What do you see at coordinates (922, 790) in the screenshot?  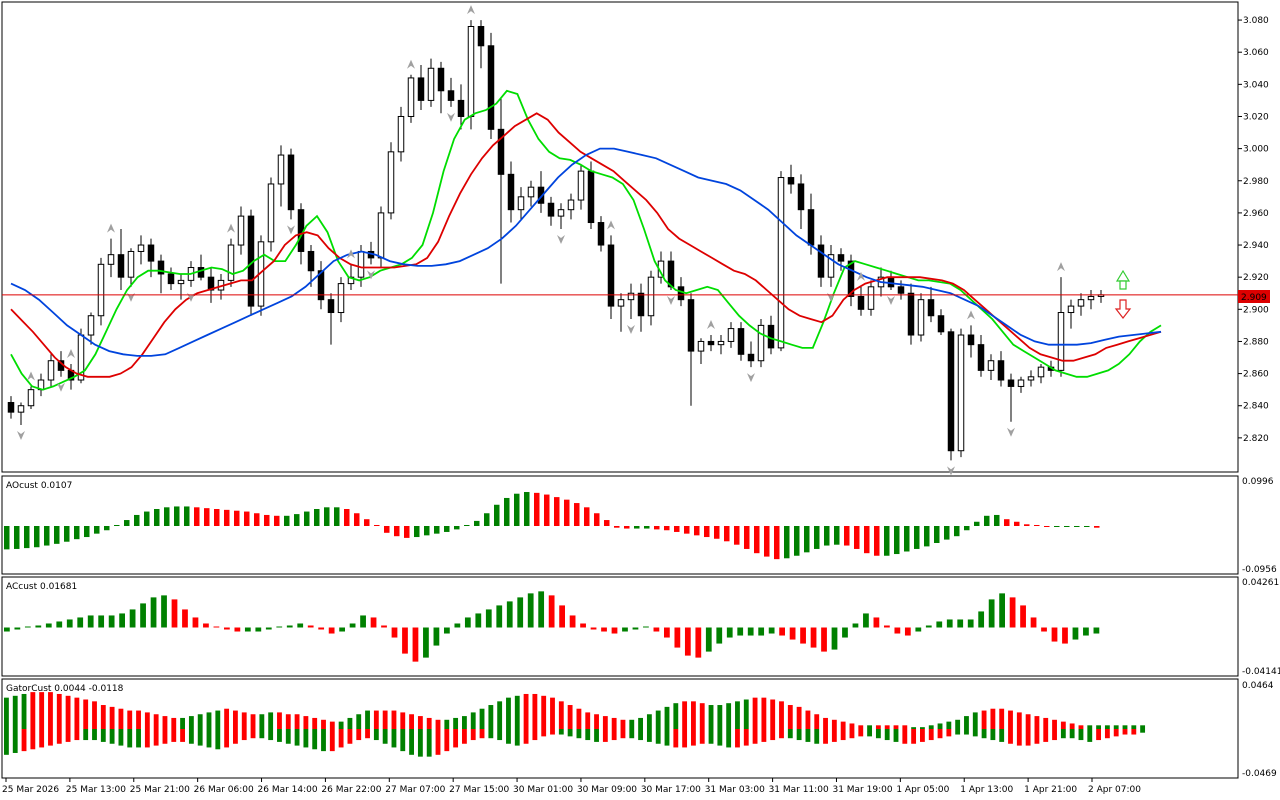 I see `time-tick-label: 1 Apr 05:00` at bounding box center [922, 790].